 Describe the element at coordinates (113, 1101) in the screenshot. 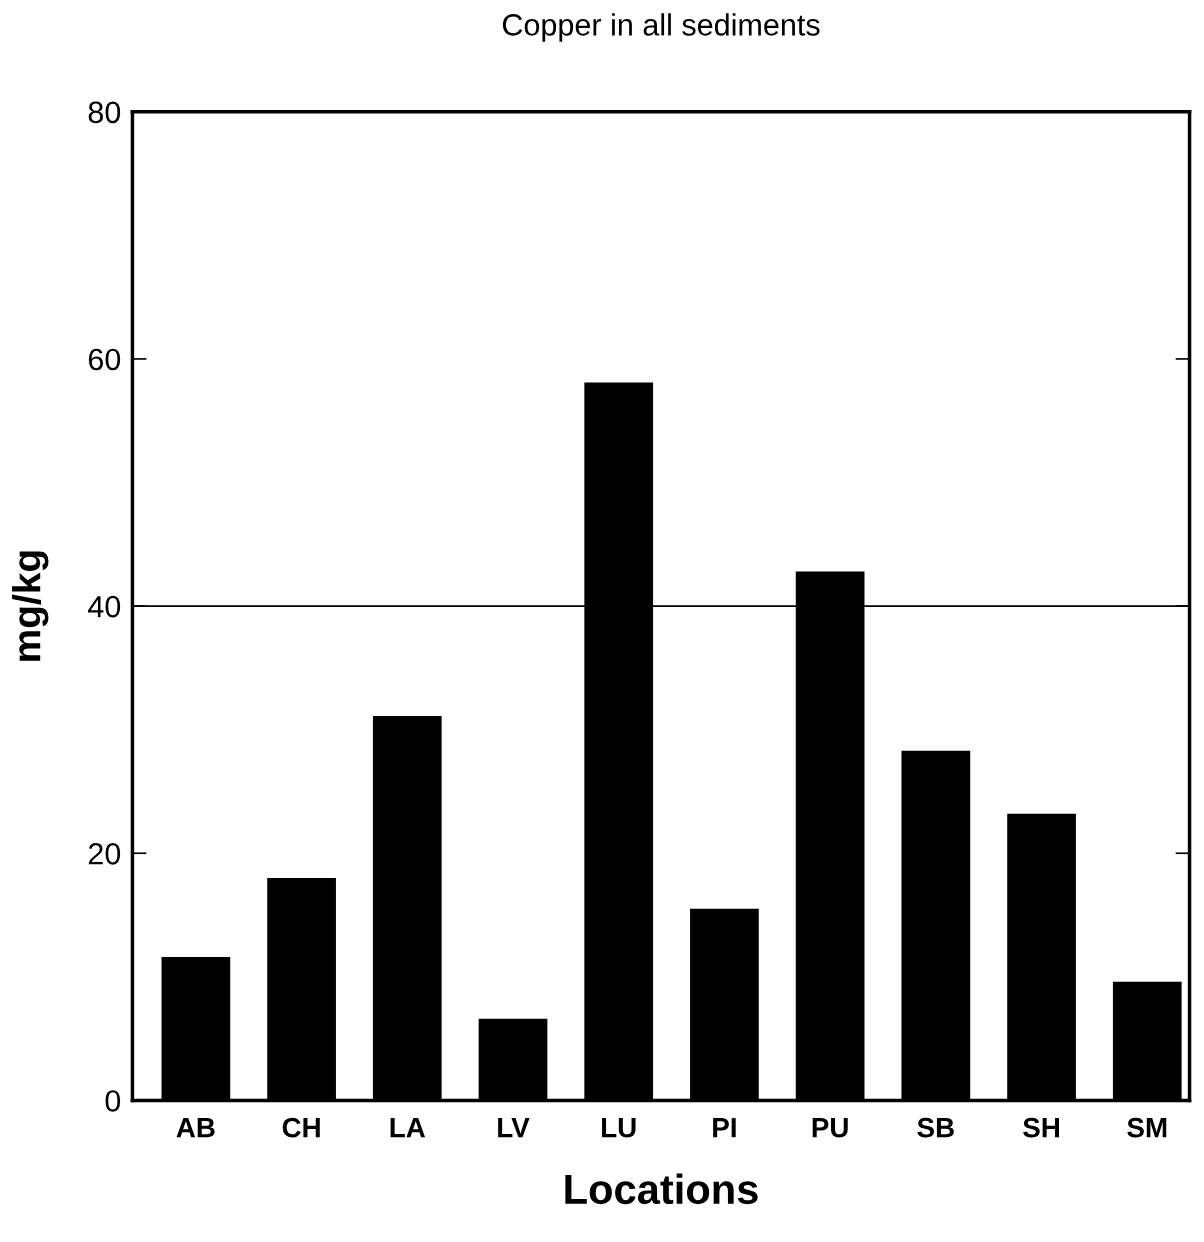

I see `y-tick-label: 0` at that location.